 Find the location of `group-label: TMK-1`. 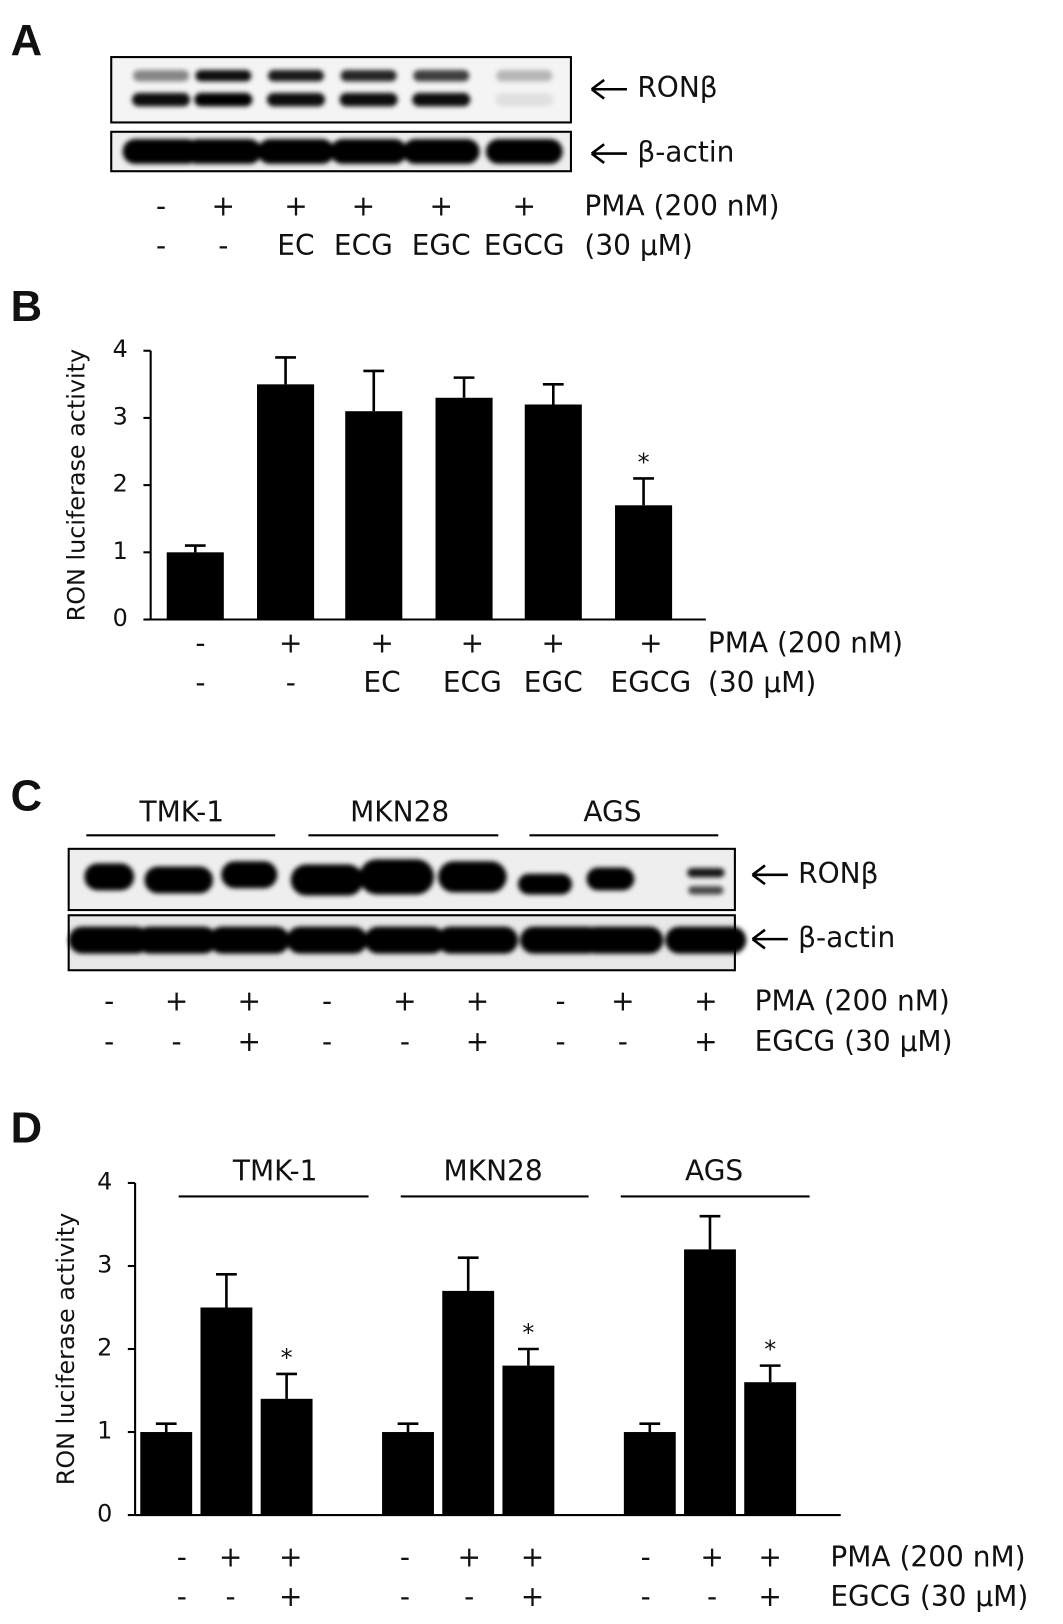

group-label: TMK-1 is located at coordinates (275, 1171).